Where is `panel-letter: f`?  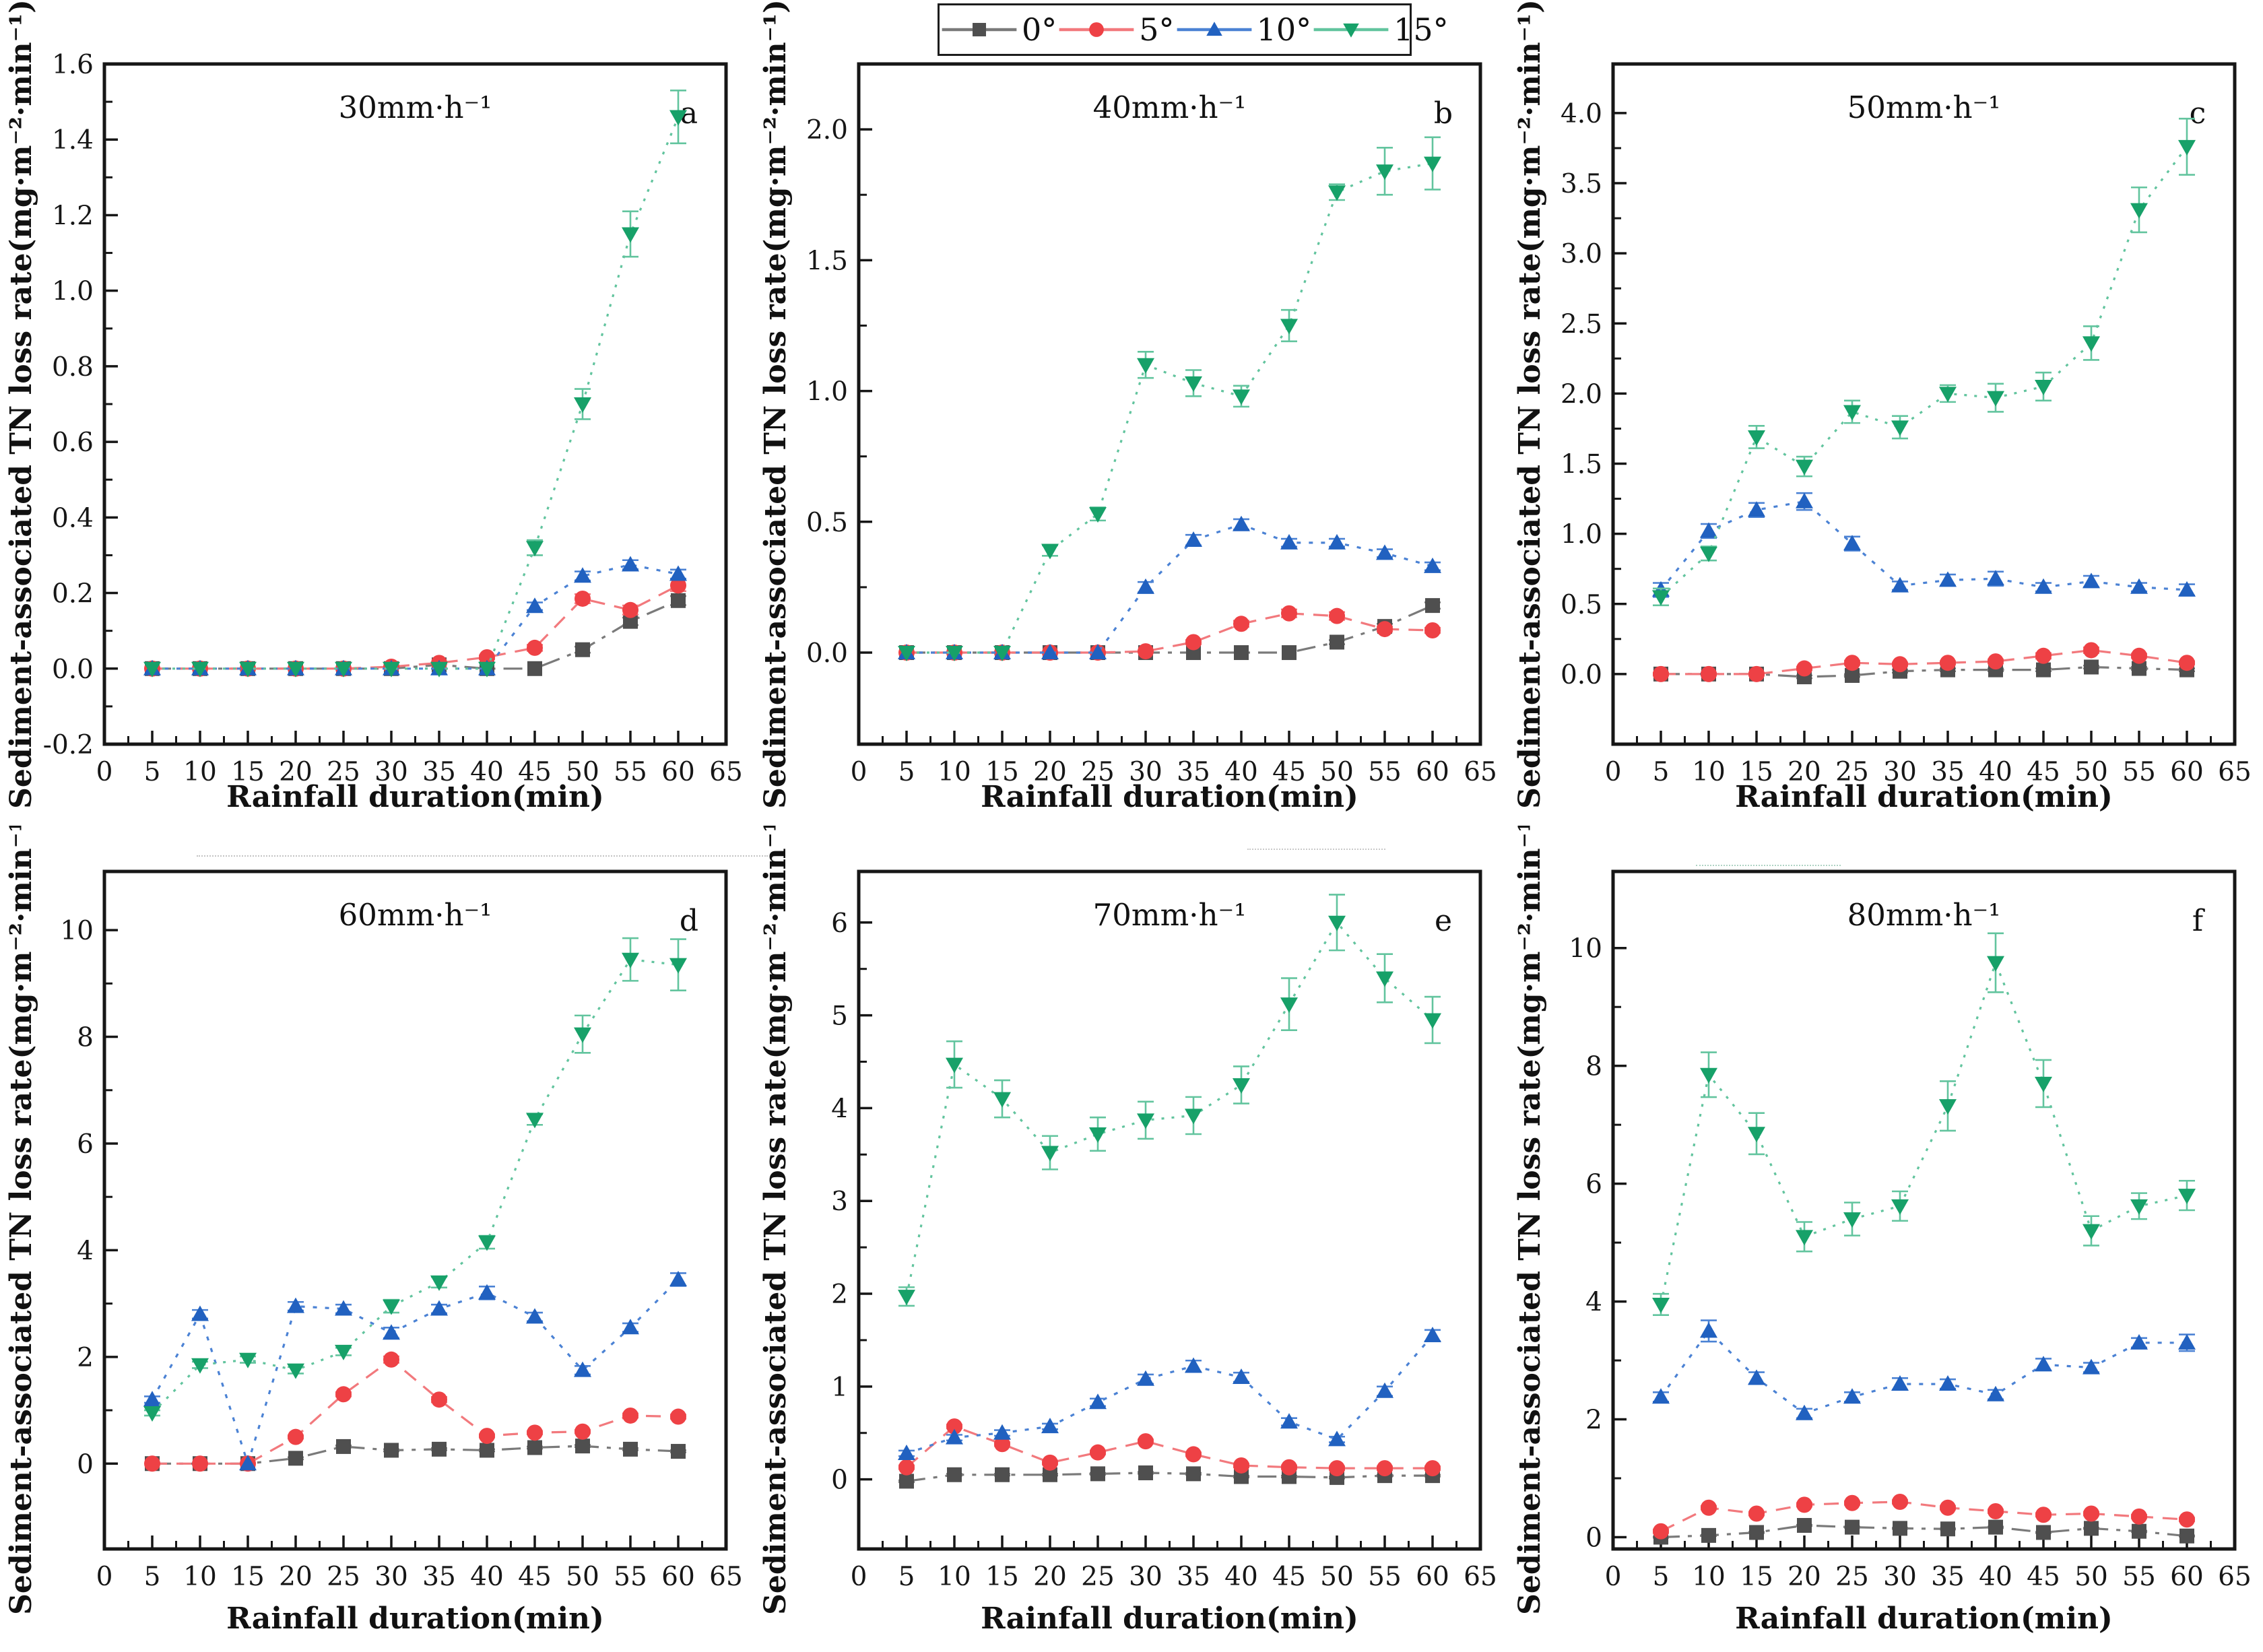
panel-letter: f is located at coordinates (2198, 921).